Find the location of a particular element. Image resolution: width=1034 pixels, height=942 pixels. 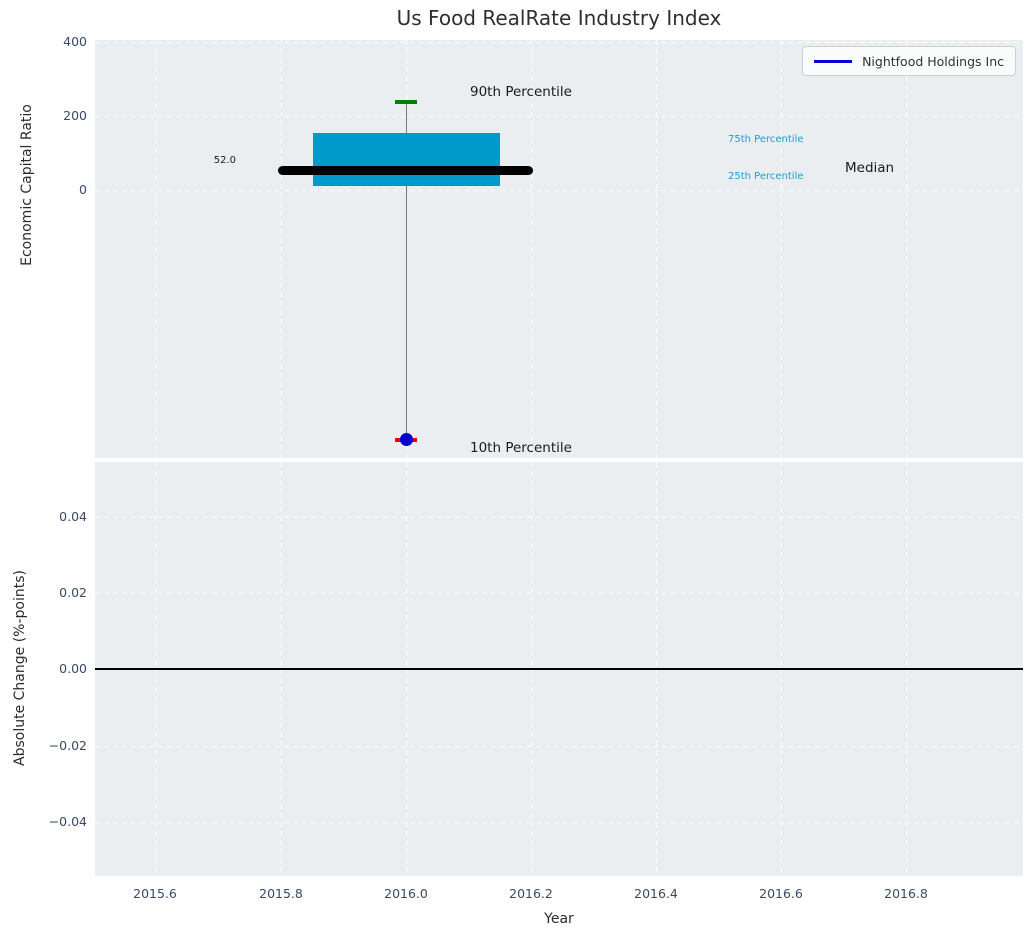

y-tick-label: 0.02 is located at coordinates (73, 592).